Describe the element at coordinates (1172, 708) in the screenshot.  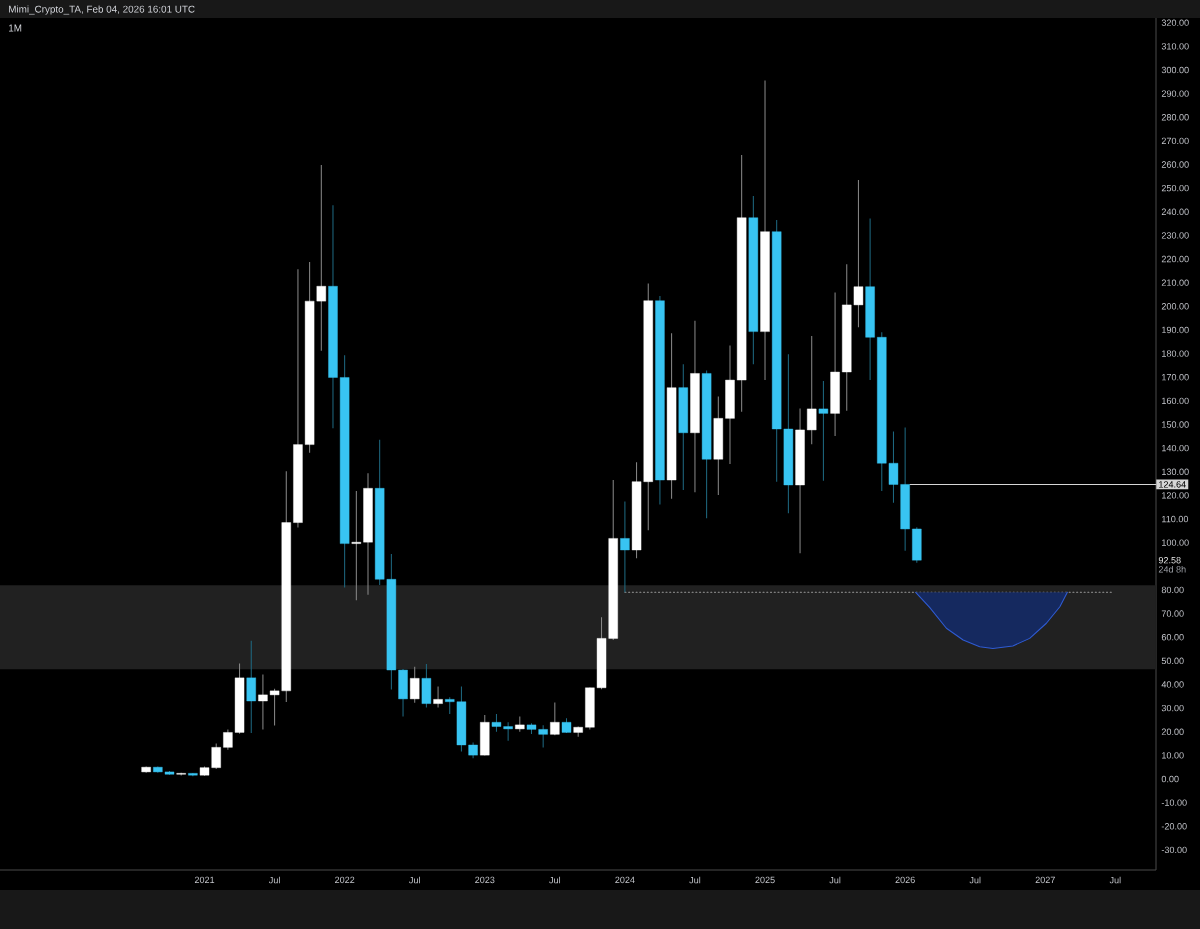
I see `y-tick-label: 30.00` at that location.